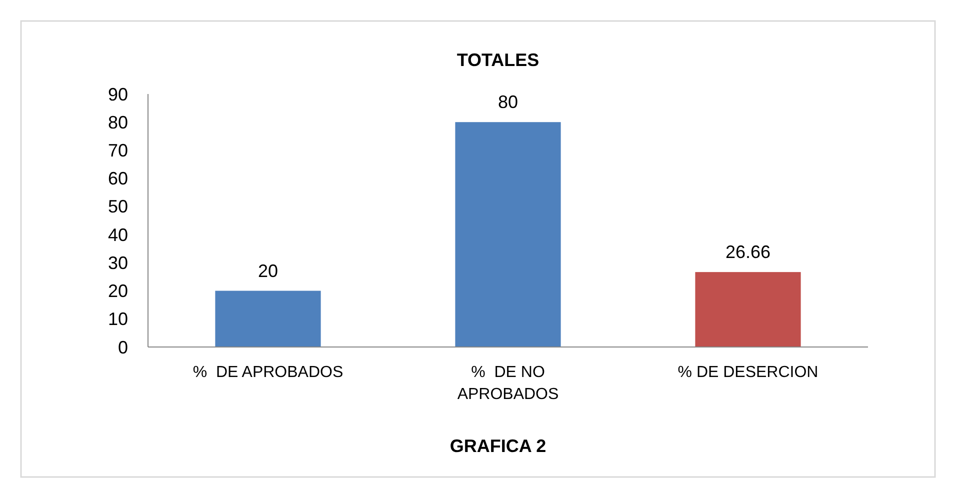  Describe the element at coordinates (498, 446) in the screenshot. I see `text: GRAFICA 2` at that location.